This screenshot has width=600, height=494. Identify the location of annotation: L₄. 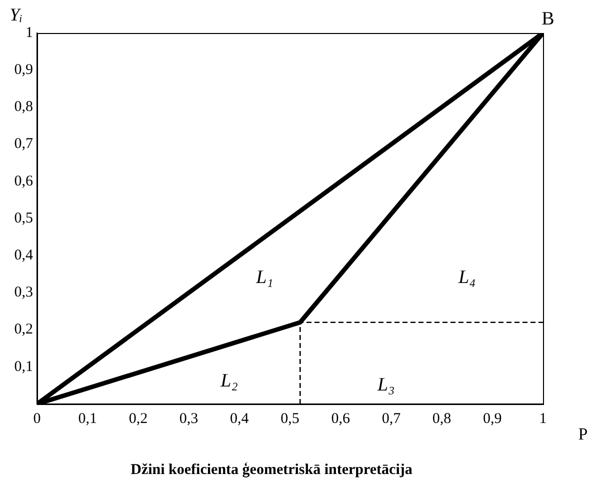
(467, 277).